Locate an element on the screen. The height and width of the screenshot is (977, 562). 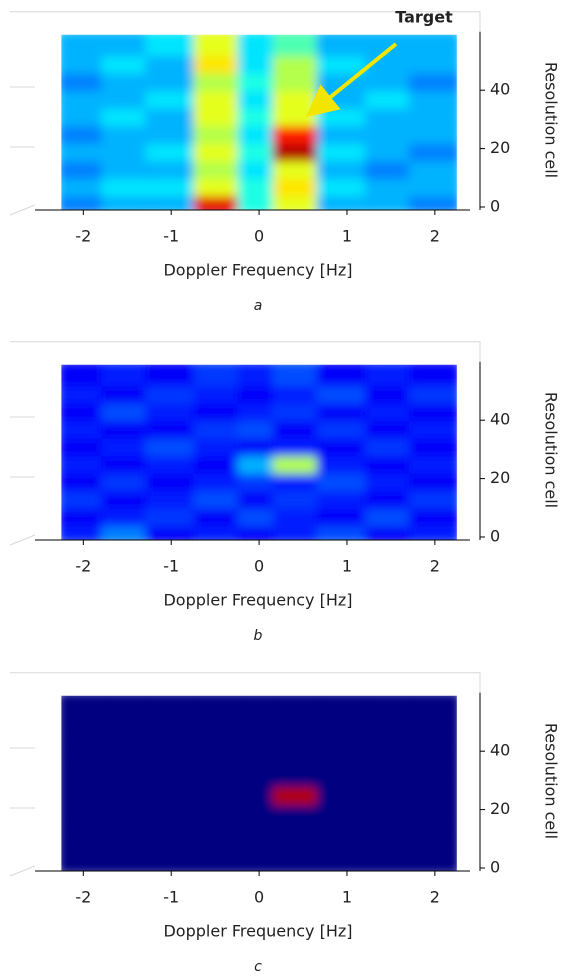
annotation: Target is located at coordinates (424, 17).